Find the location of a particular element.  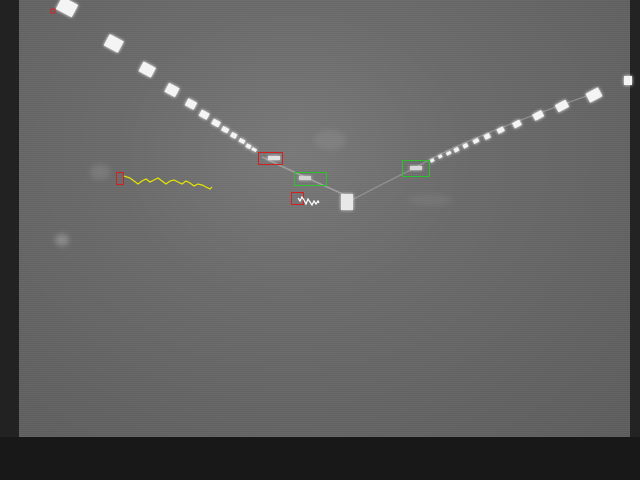

right-border is located at coordinates (635, 218).